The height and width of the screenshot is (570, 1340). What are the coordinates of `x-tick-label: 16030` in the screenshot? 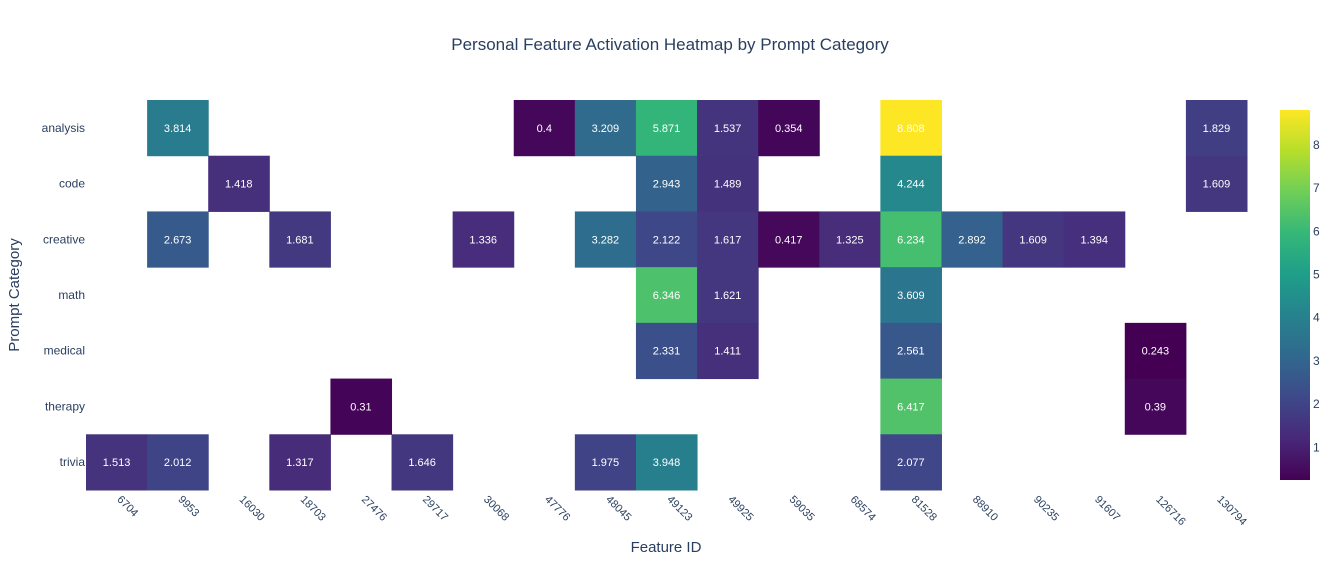 It's located at (252, 509).